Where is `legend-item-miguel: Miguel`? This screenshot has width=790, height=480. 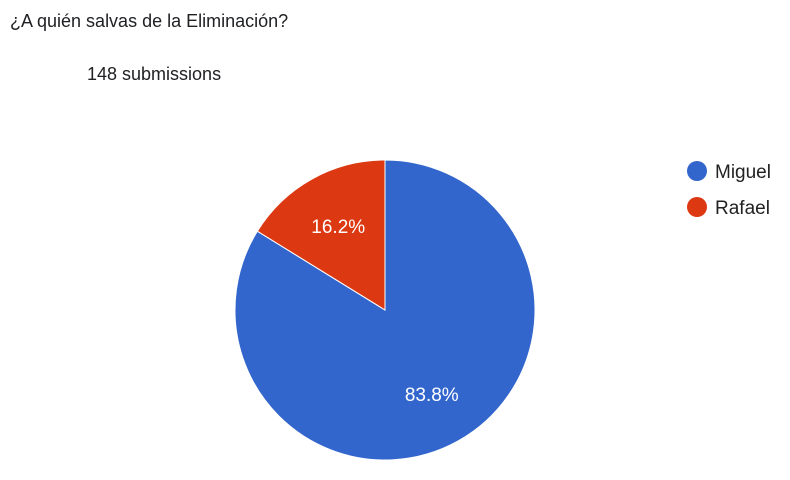 legend-item-miguel: Miguel is located at coordinates (729, 172).